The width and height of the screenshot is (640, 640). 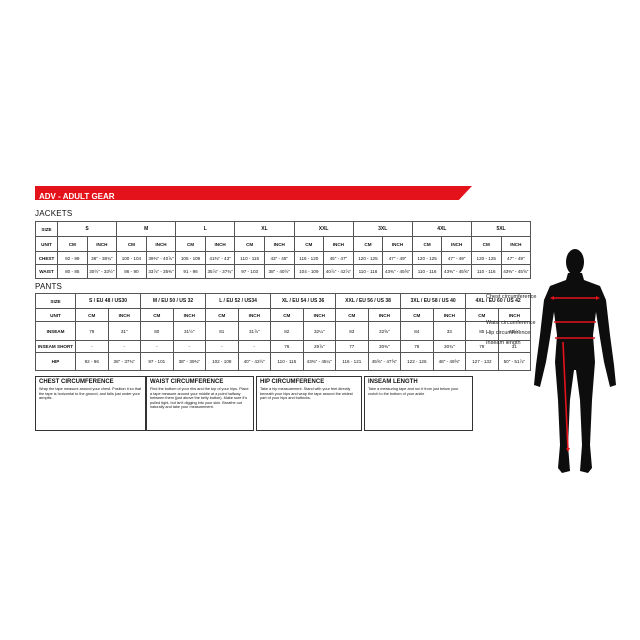 What do you see at coordinates (55, 361) in the screenshot?
I see `row-label: HIP` at bounding box center [55, 361].